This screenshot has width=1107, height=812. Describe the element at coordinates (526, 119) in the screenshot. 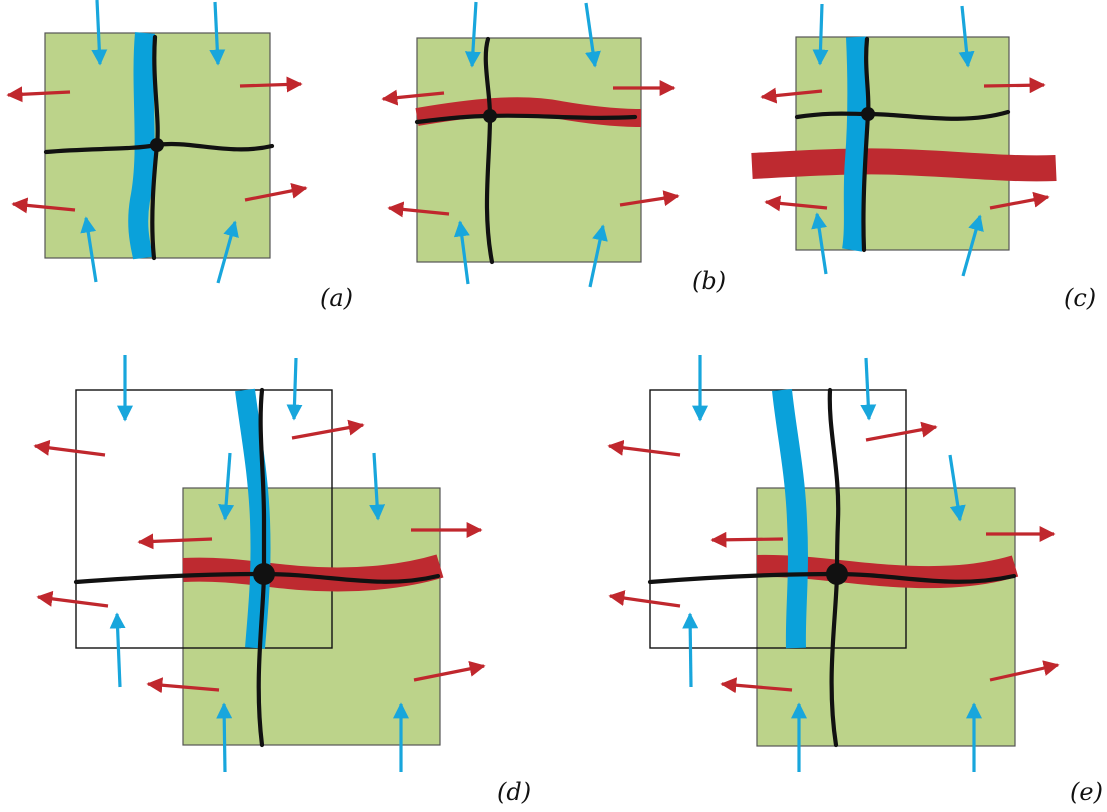

I see `unstable-trajectory` at that location.